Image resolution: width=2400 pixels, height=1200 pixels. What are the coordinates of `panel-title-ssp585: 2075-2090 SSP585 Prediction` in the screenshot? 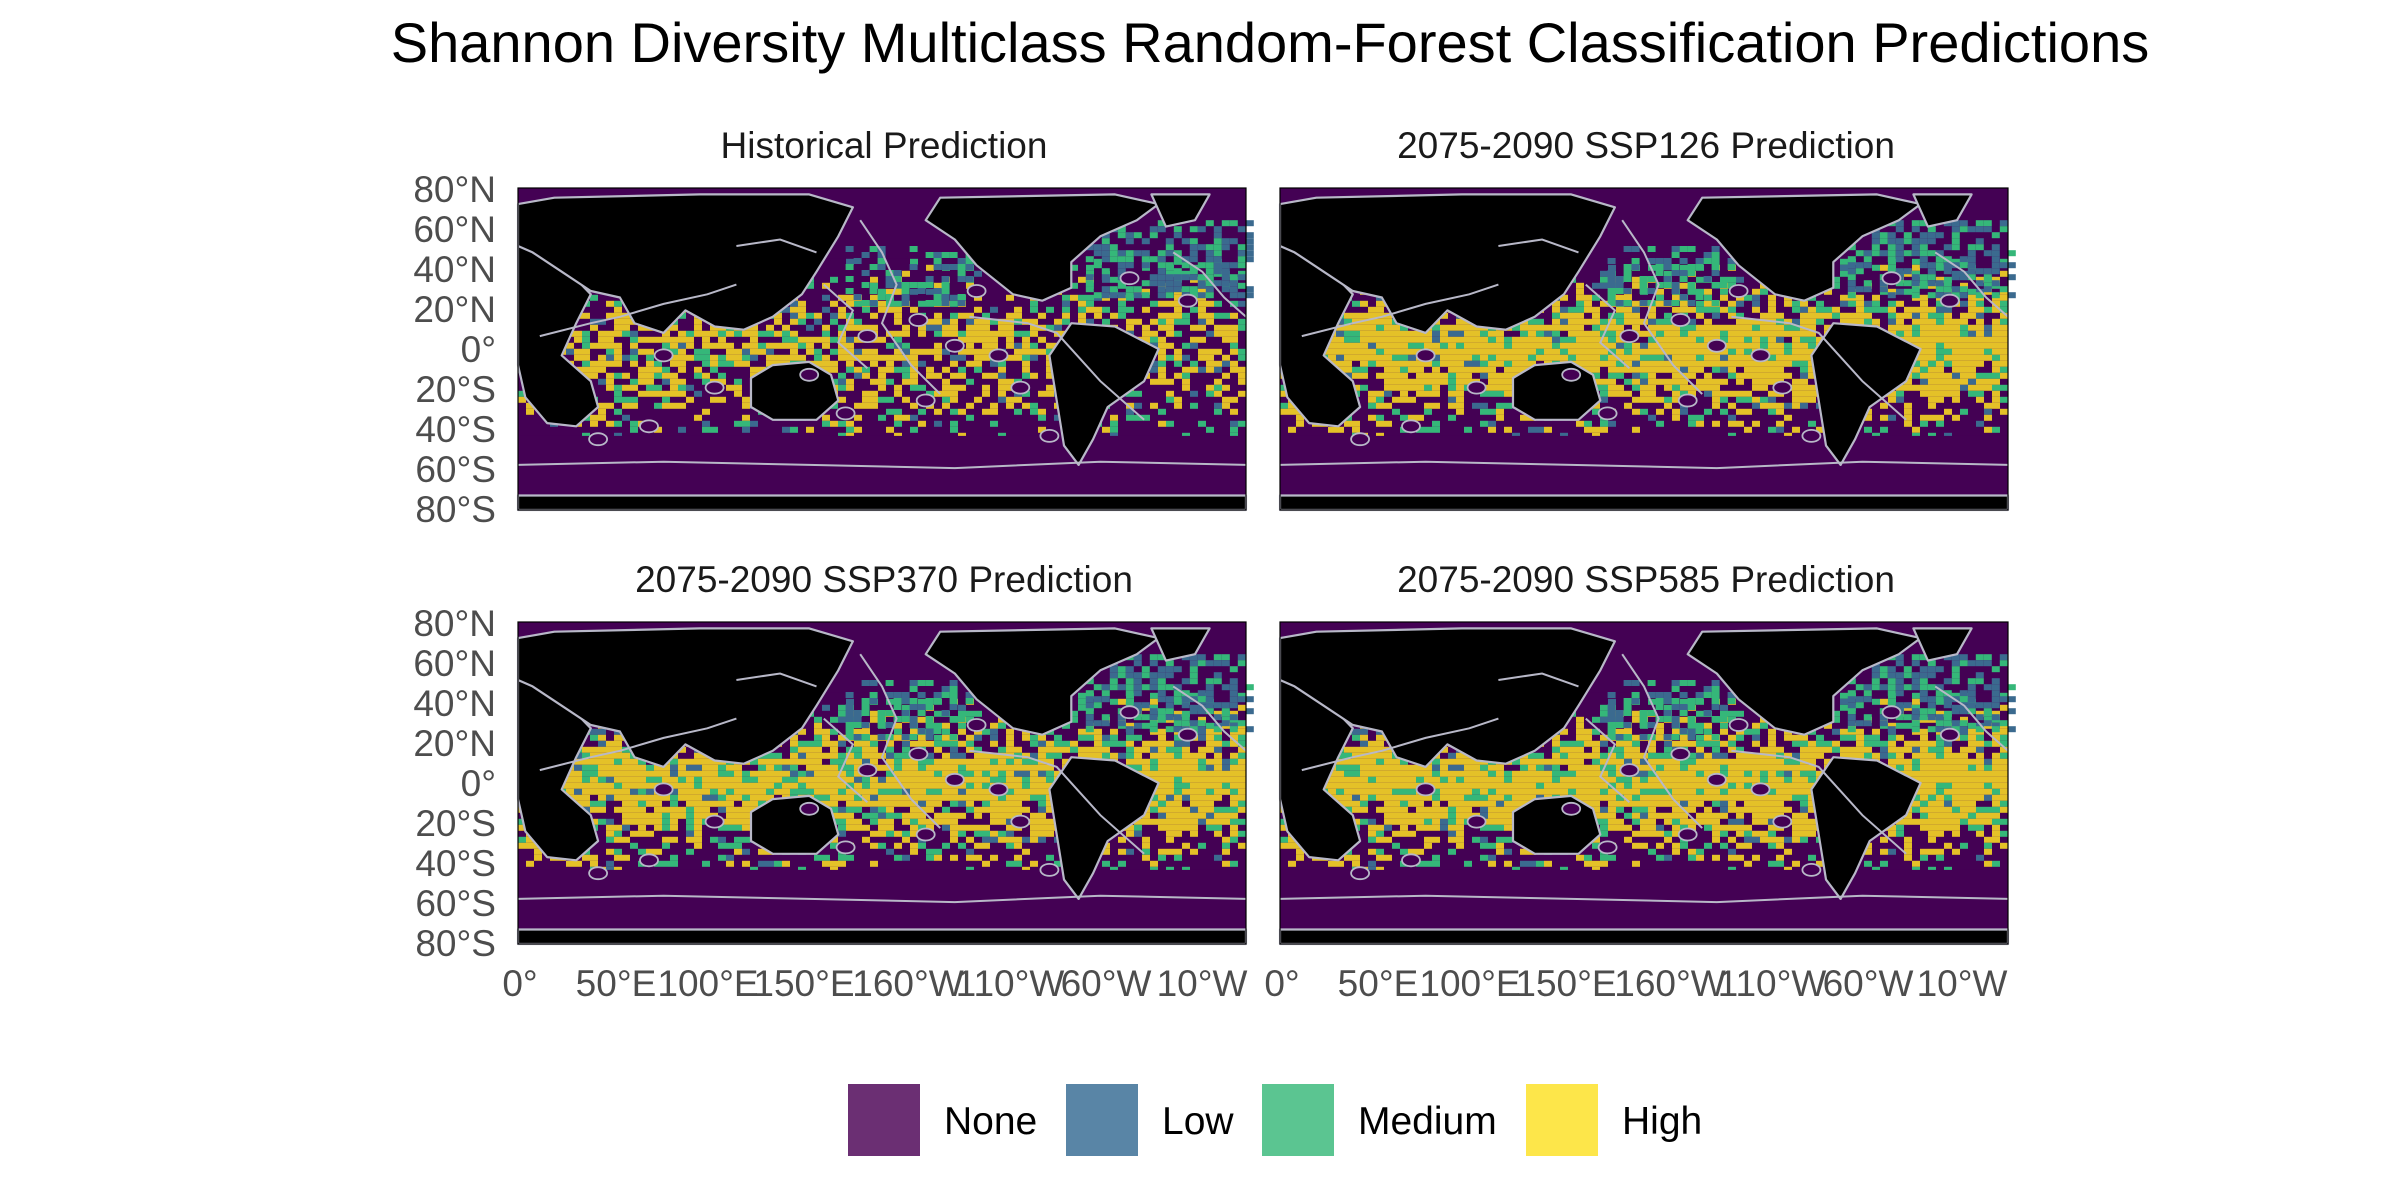 It's located at (1646, 579).